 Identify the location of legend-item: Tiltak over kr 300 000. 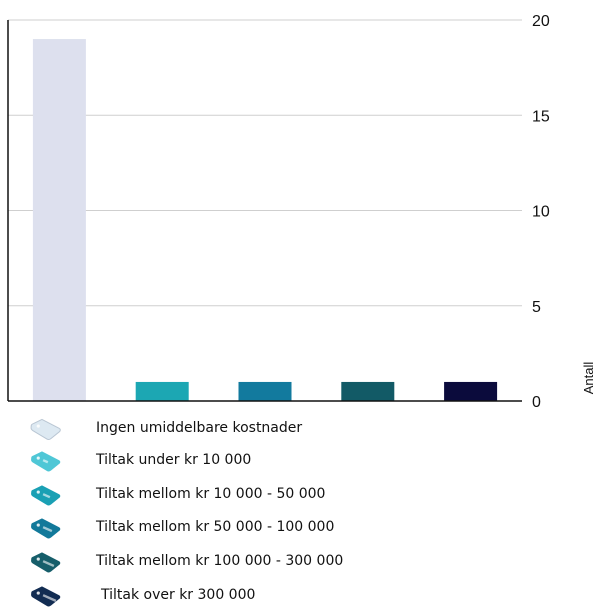
(298, 596).